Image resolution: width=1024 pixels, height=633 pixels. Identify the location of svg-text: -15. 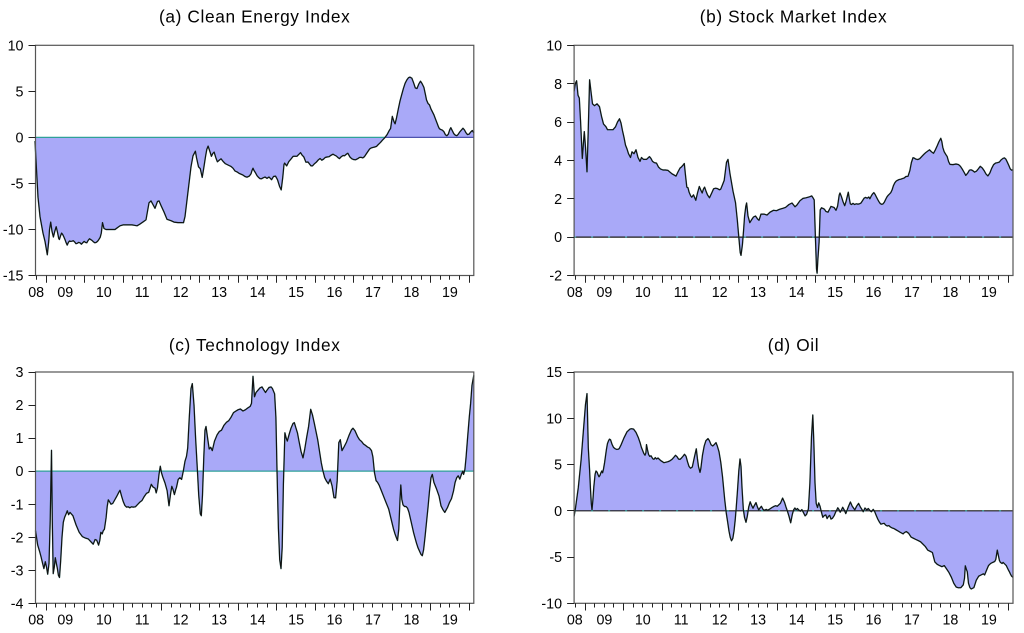
(13, 277).